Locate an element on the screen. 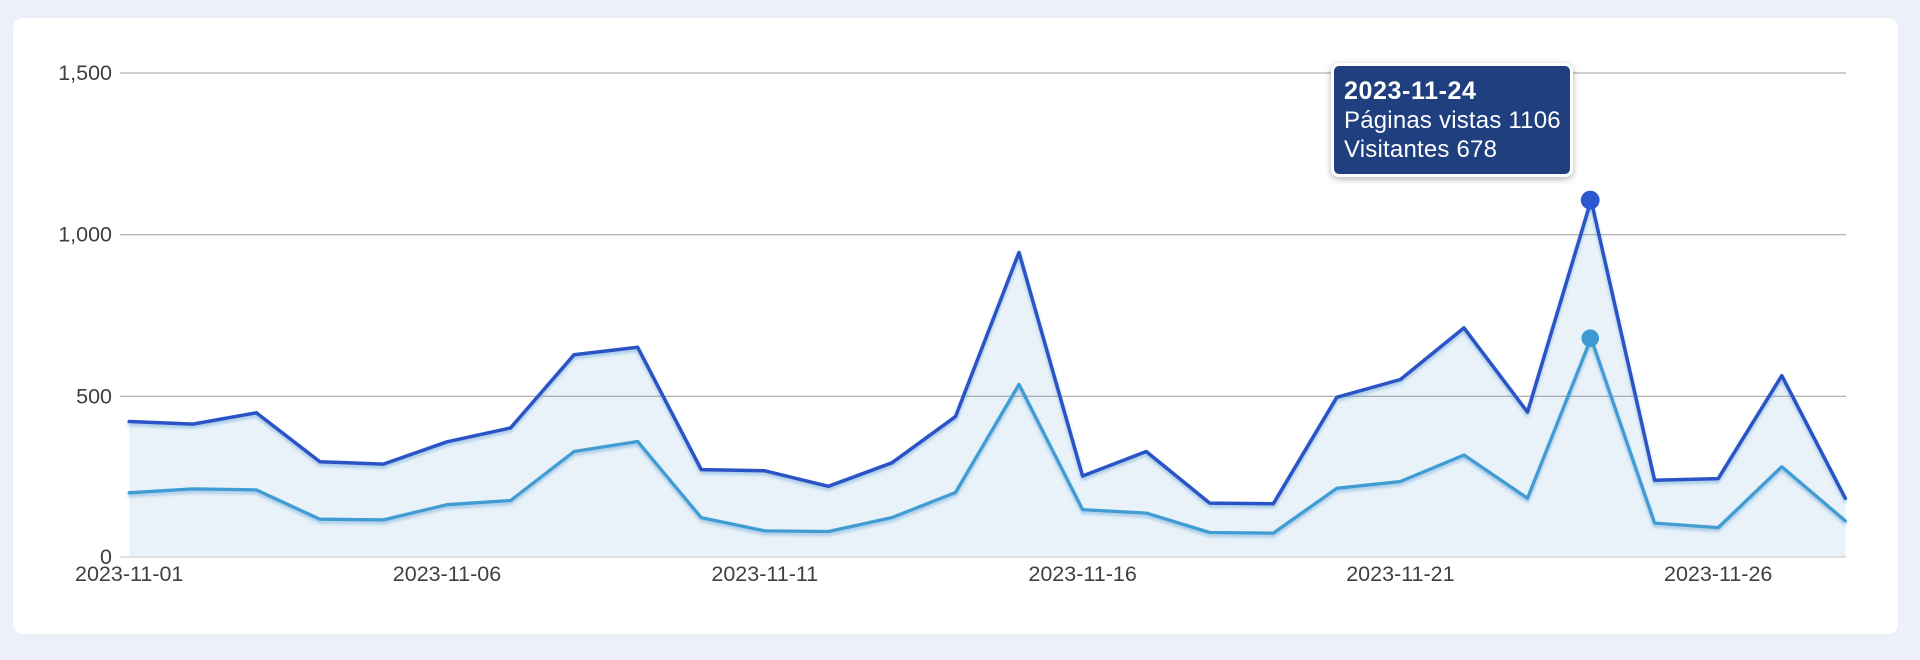 This screenshot has height=660, width=1920. svg-text: 2023-11-01 is located at coordinates (129, 574).